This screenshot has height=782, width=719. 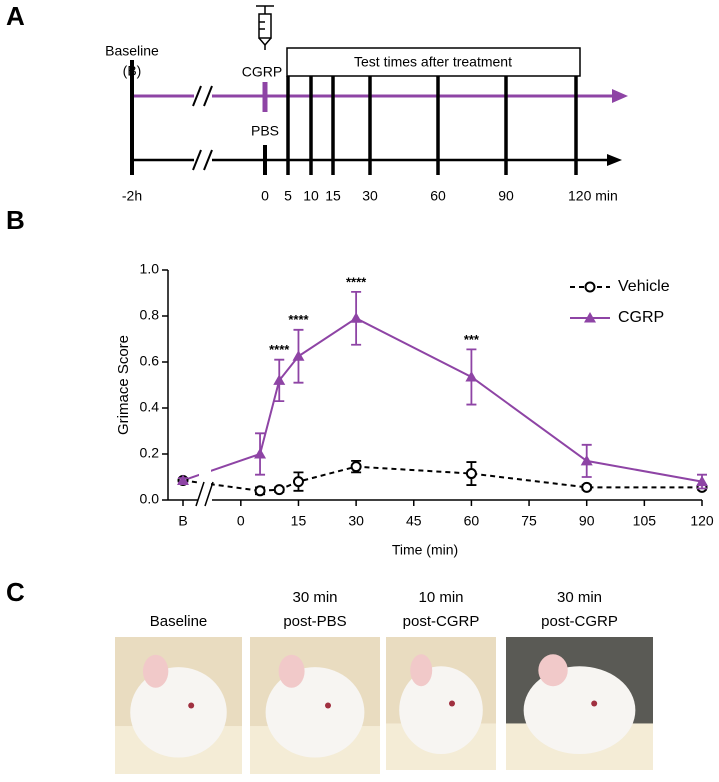 I want to click on significance: ***, so click(x=472, y=339).